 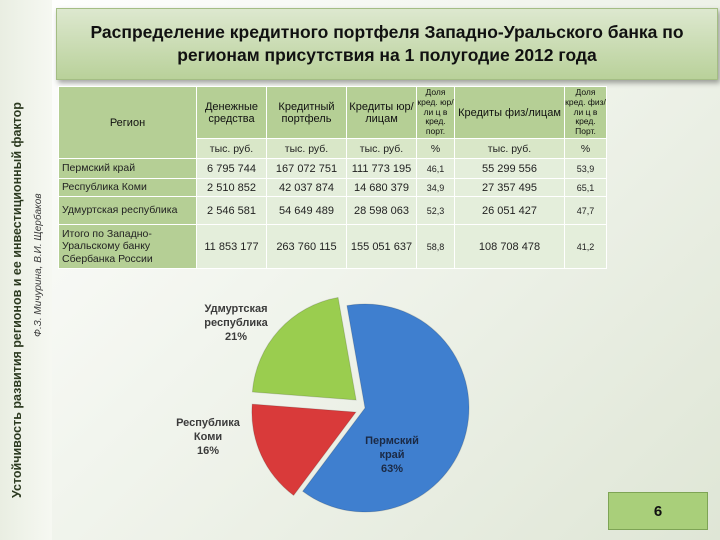 What do you see at coordinates (509, 148) in the screenshot?
I see `unit-individual: тыс. руб.` at bounding box center [509, 148].